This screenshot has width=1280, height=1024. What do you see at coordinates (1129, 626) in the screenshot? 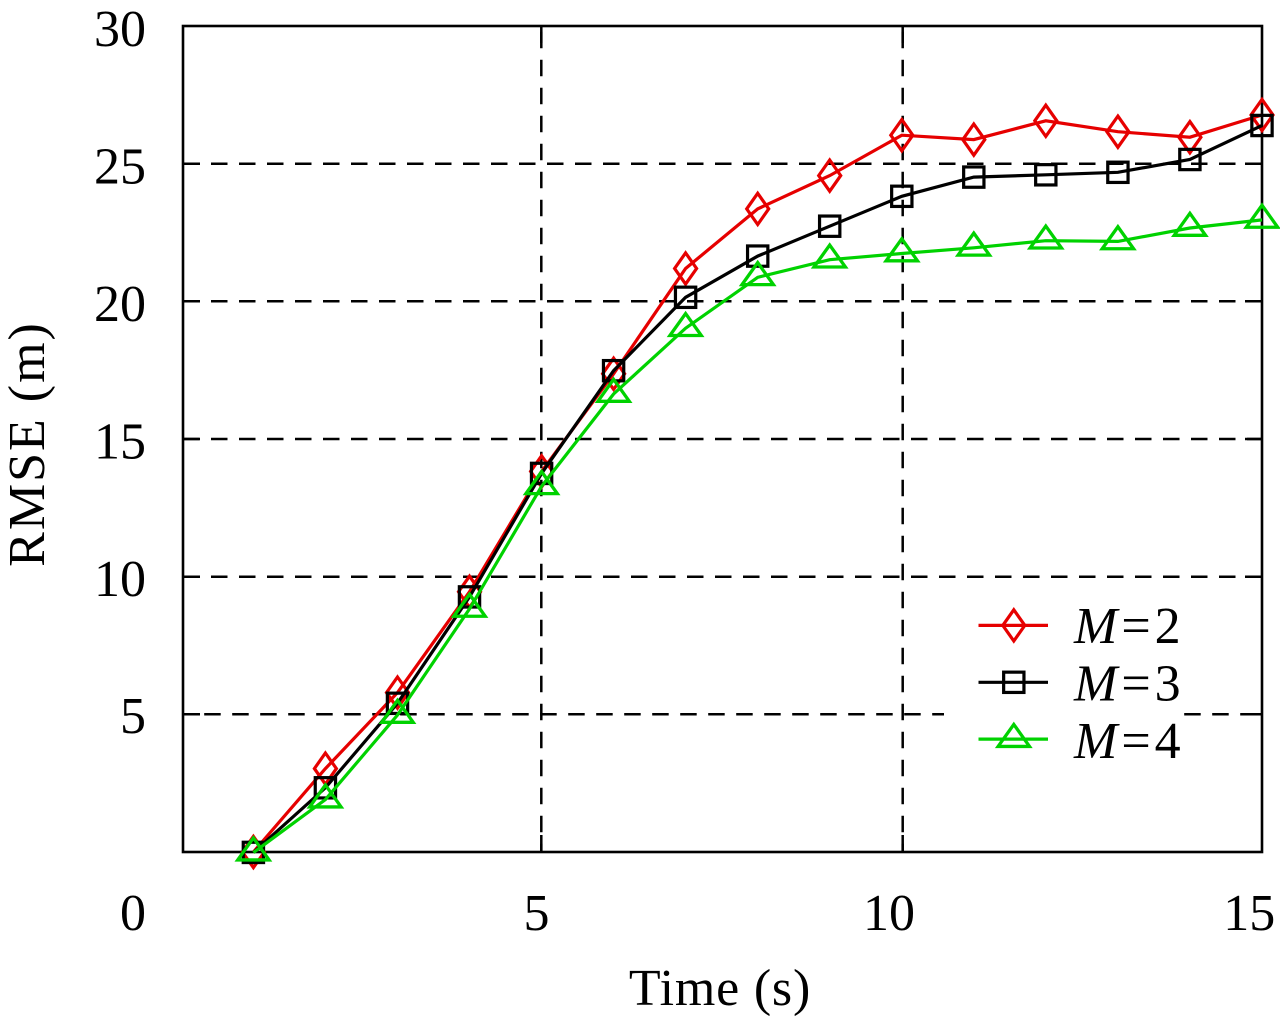
I see `svg-text: M=2` at bounding box center [1129, 626].